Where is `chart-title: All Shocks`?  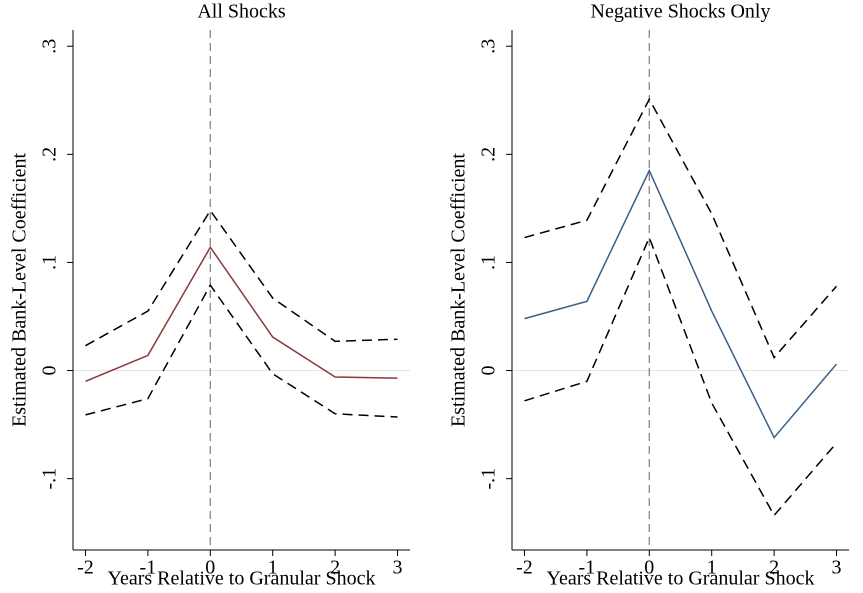 chart-title: All Shocks is located at coordinates (241, 12).